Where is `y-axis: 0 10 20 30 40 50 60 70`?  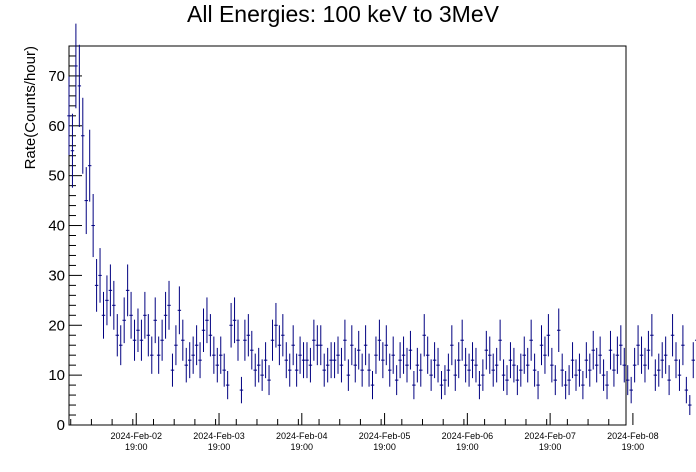
y-axis: 0 10 20 30 40 50 60 70 is located at coordinates (65, 239).